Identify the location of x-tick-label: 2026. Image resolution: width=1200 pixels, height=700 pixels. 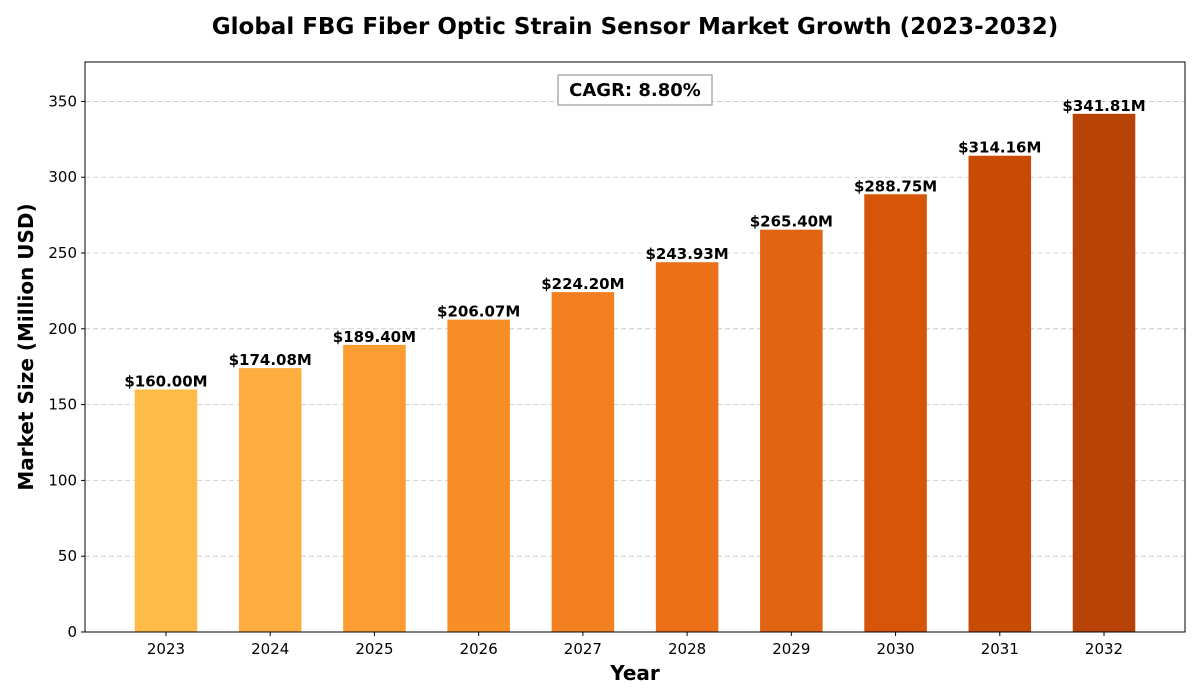
(479, 649).